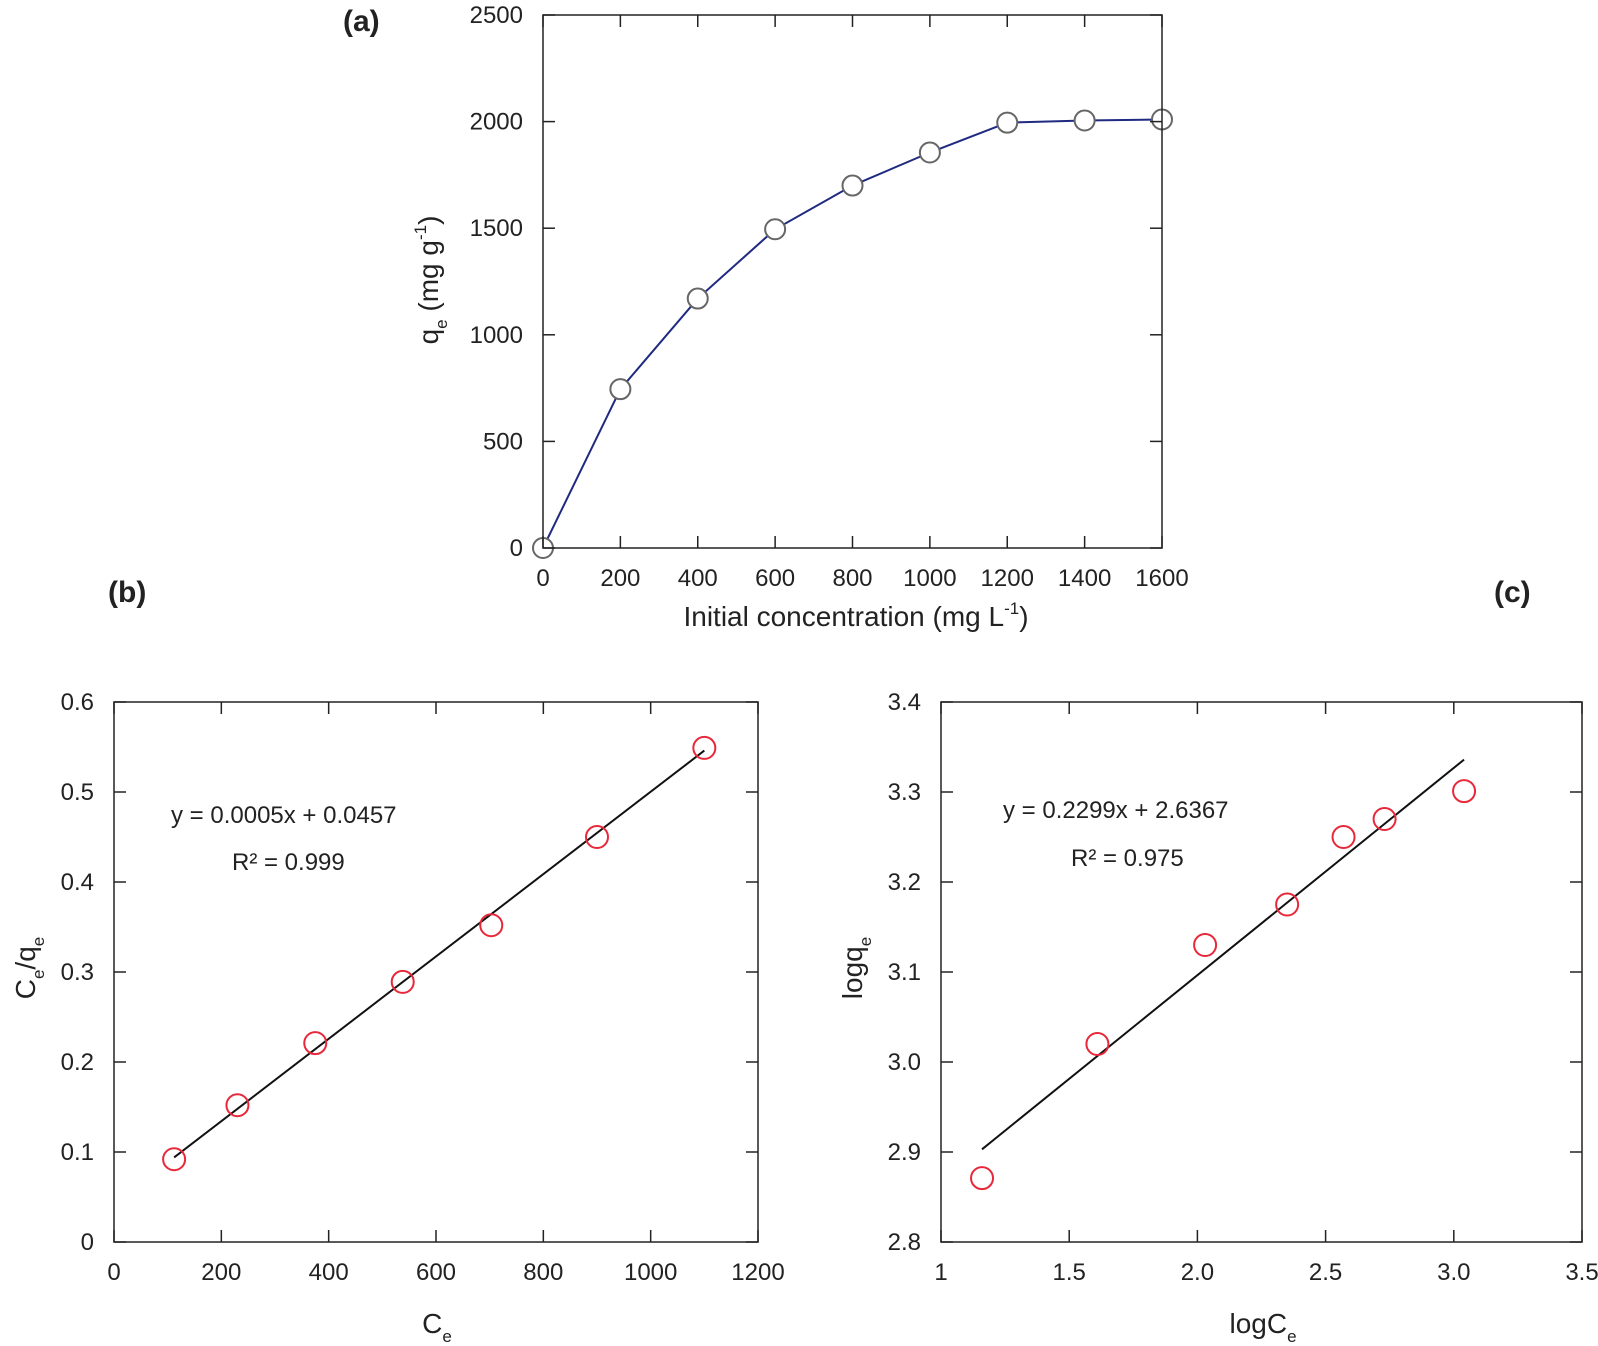 Image resolution: width=1598 pixels, height=1346 pixels. I want to click on chart-b-x-tick-label: 600, so click(436, 1272).